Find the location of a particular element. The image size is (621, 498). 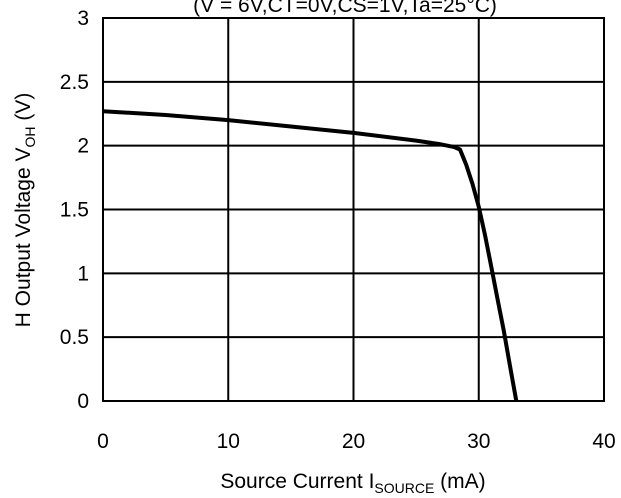

y-tick-label: 0.5 is located at coordinates (74, 337).